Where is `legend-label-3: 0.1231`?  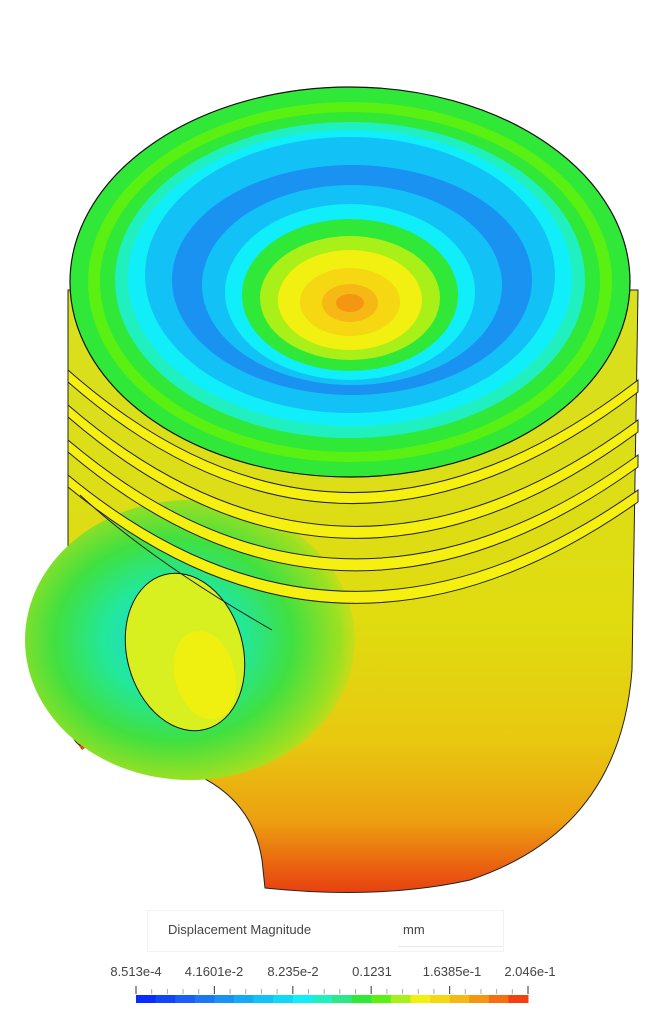
legend-label-3: 0.1231 is located at coordinates (372, 971).